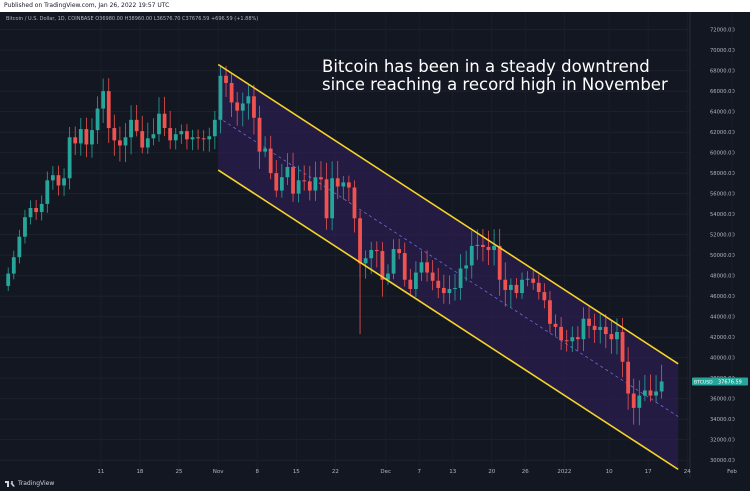 Image resolution: width=750 pixels, height=491 pixels. Describe the element at coordinates (29, 483) in the screenshot. I see `tradingview-logo: TradingView` at that location.